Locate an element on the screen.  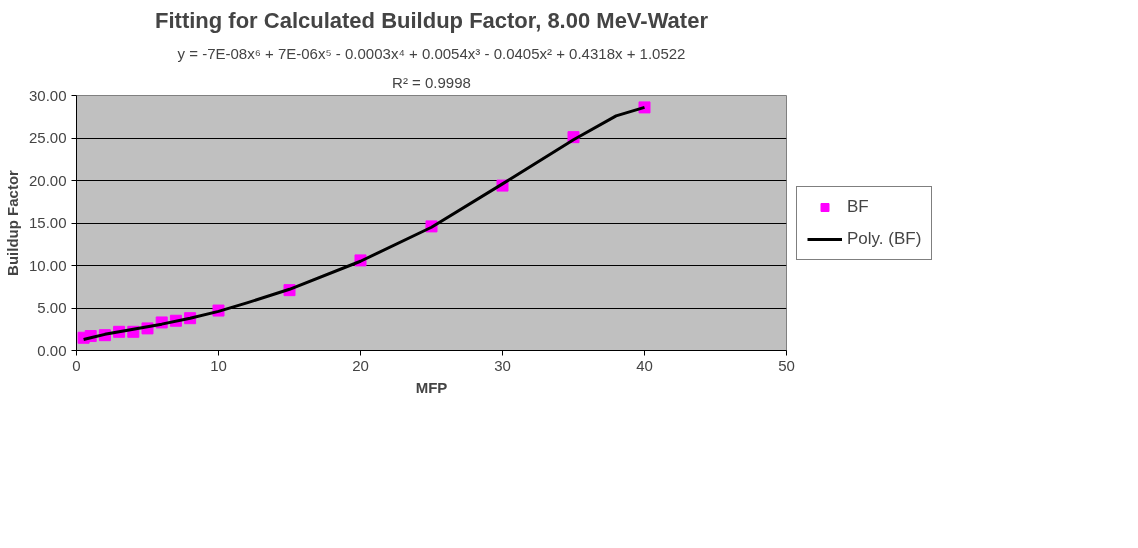
text: y = -7E-08x⁶ + 7E-06x⁵ - 0.0003x⁴ + 0.0054x³ - 0.0405x² + 0.4318x + 1.0522 is located at coordinates (431, 53).